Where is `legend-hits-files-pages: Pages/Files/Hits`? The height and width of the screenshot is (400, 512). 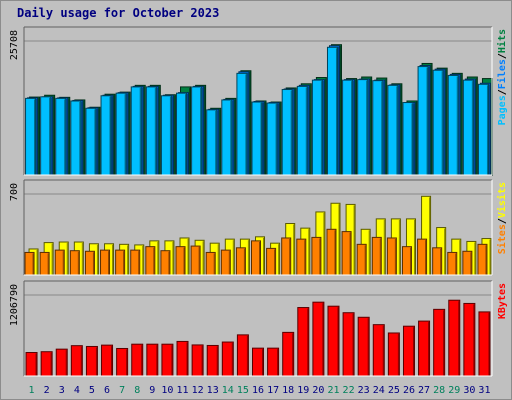 legend-hits-files-pages: Pages/Files/Hits is located at coordinates (502, 77).